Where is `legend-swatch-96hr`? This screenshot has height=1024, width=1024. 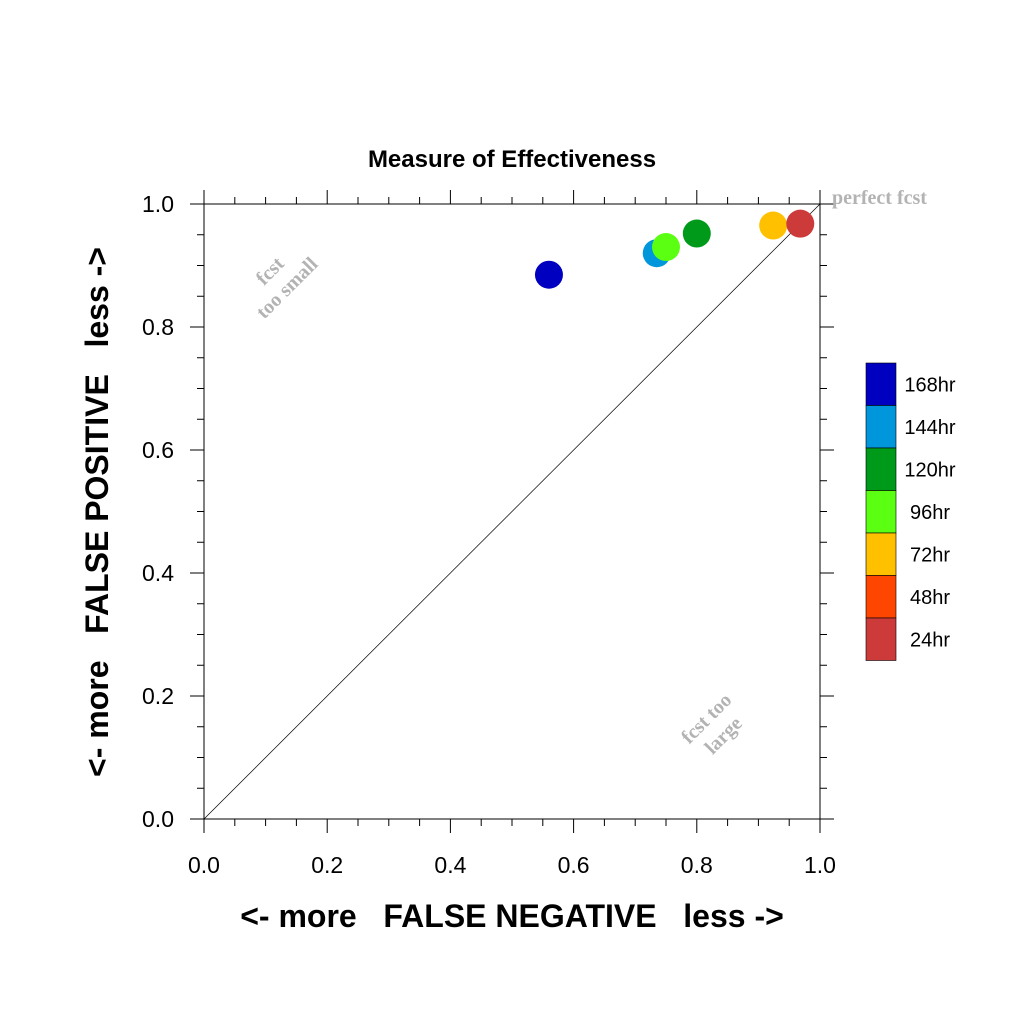
legend-swatch-96hr is located at coordinates (881, 512).